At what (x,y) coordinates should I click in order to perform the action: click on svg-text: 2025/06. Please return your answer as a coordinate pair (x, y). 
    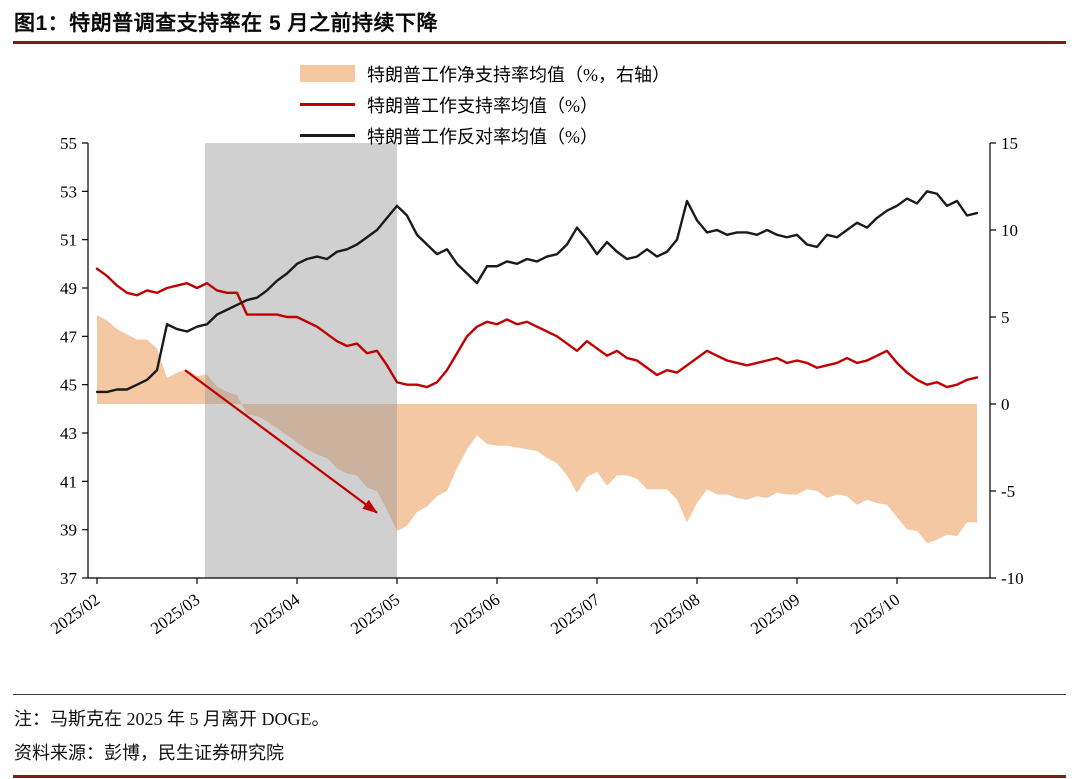
    Looking at the image, I should click on (475, 614).